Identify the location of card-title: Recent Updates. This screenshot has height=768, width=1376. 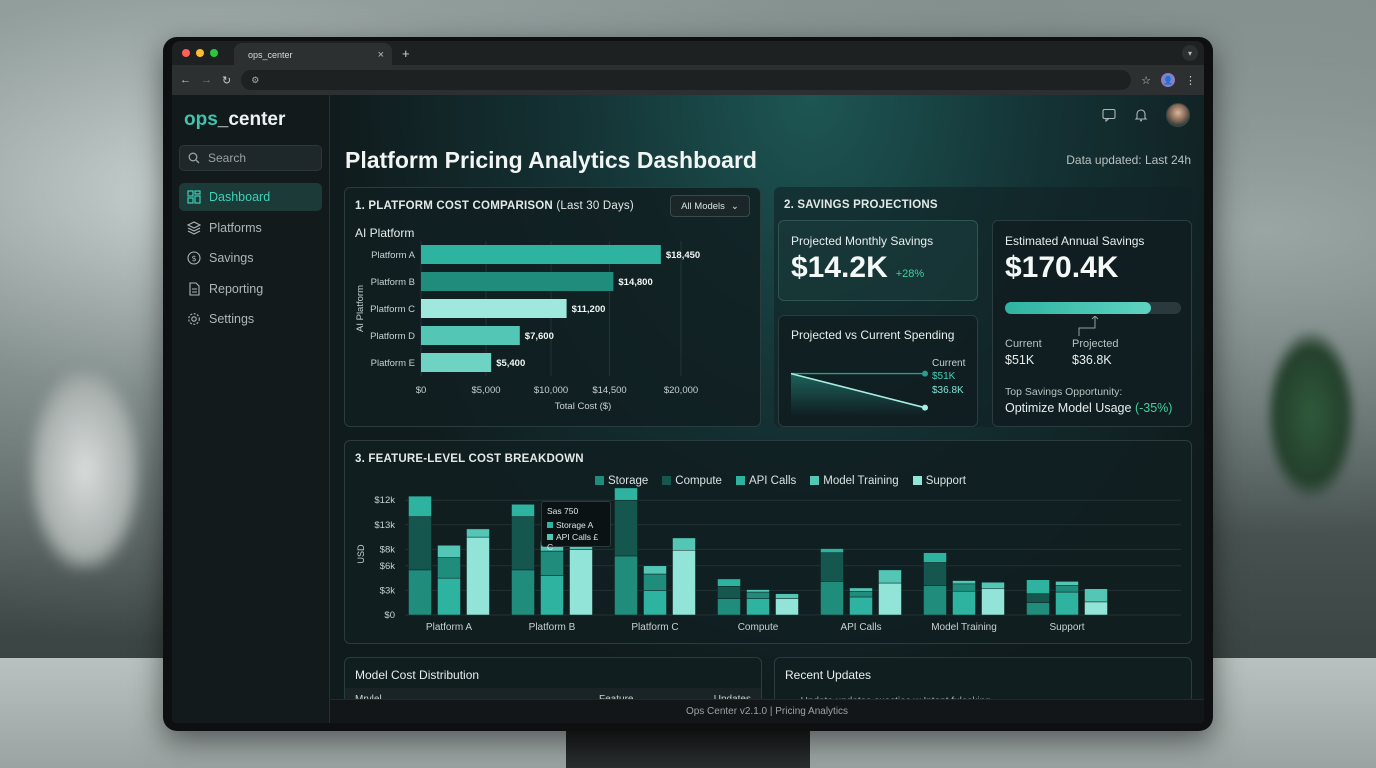
(828, 675).